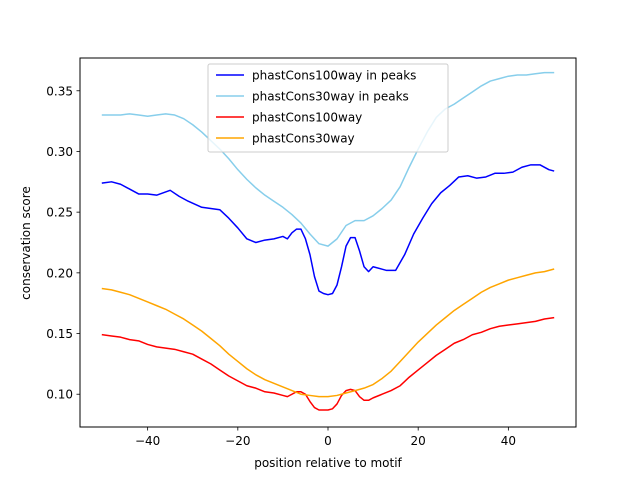 This screenshot has height=480, width=640. I want to click on legend-label-1: phastCons30way in peaks, so click(330, 97).